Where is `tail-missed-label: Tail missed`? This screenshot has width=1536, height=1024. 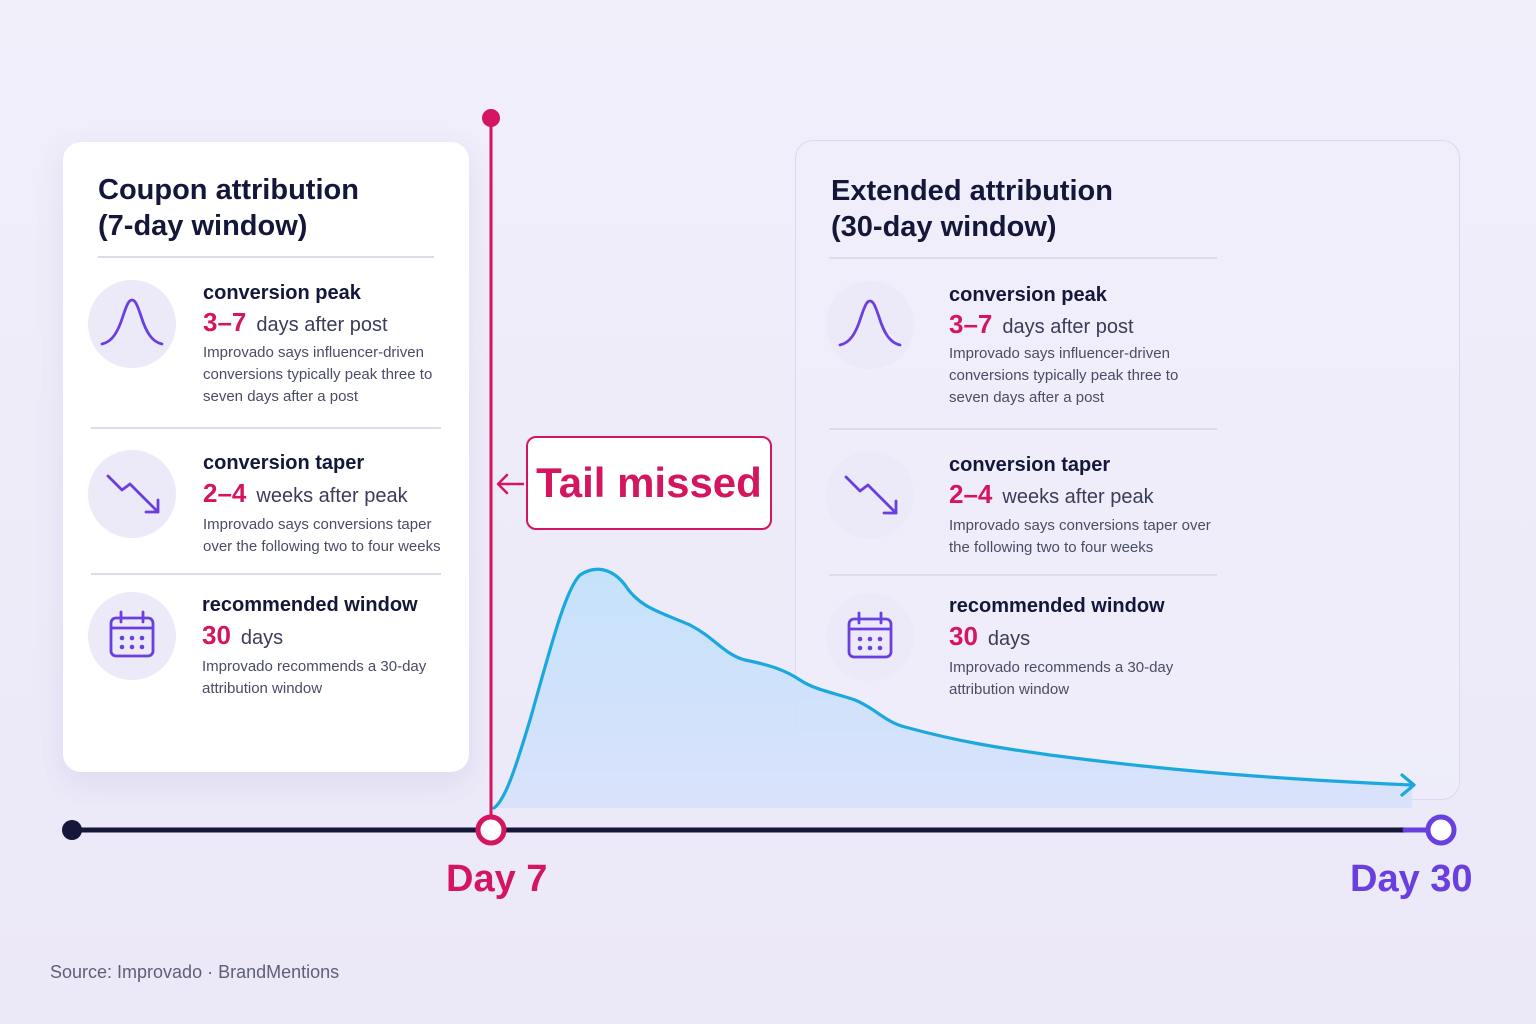 tail-missed-label: Tail missed is located at coordinates (649, 482).